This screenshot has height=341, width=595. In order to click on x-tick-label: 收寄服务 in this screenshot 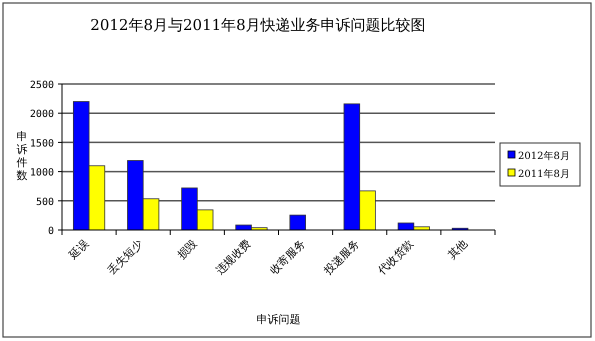, I will do `click(287, 257)`.